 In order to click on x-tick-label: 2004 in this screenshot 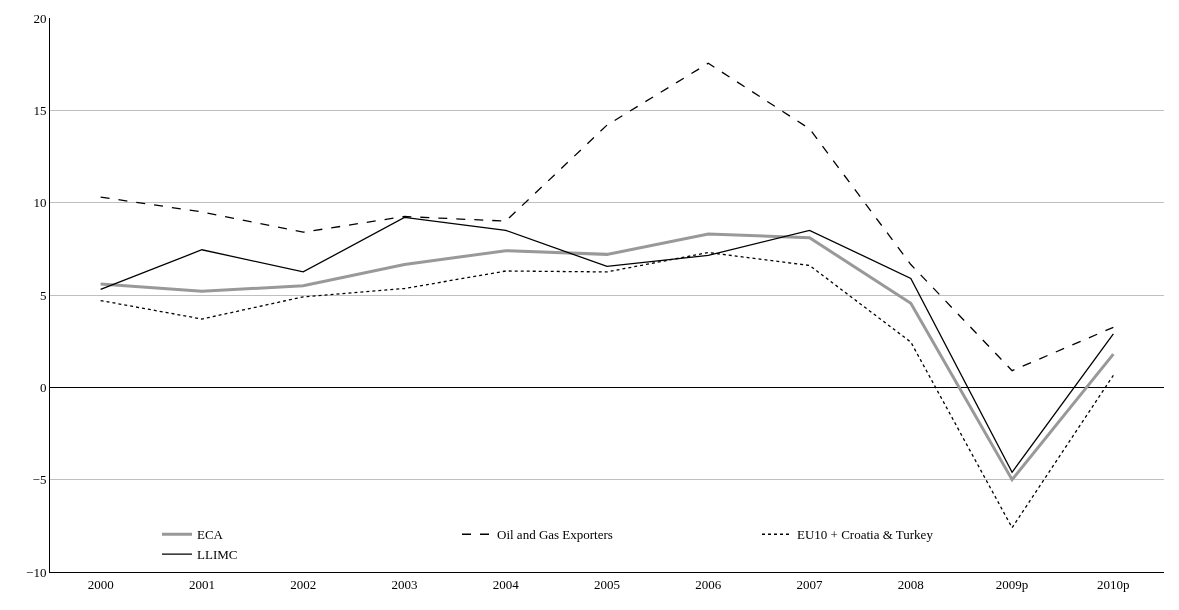, I will do `click(506, 584)`.